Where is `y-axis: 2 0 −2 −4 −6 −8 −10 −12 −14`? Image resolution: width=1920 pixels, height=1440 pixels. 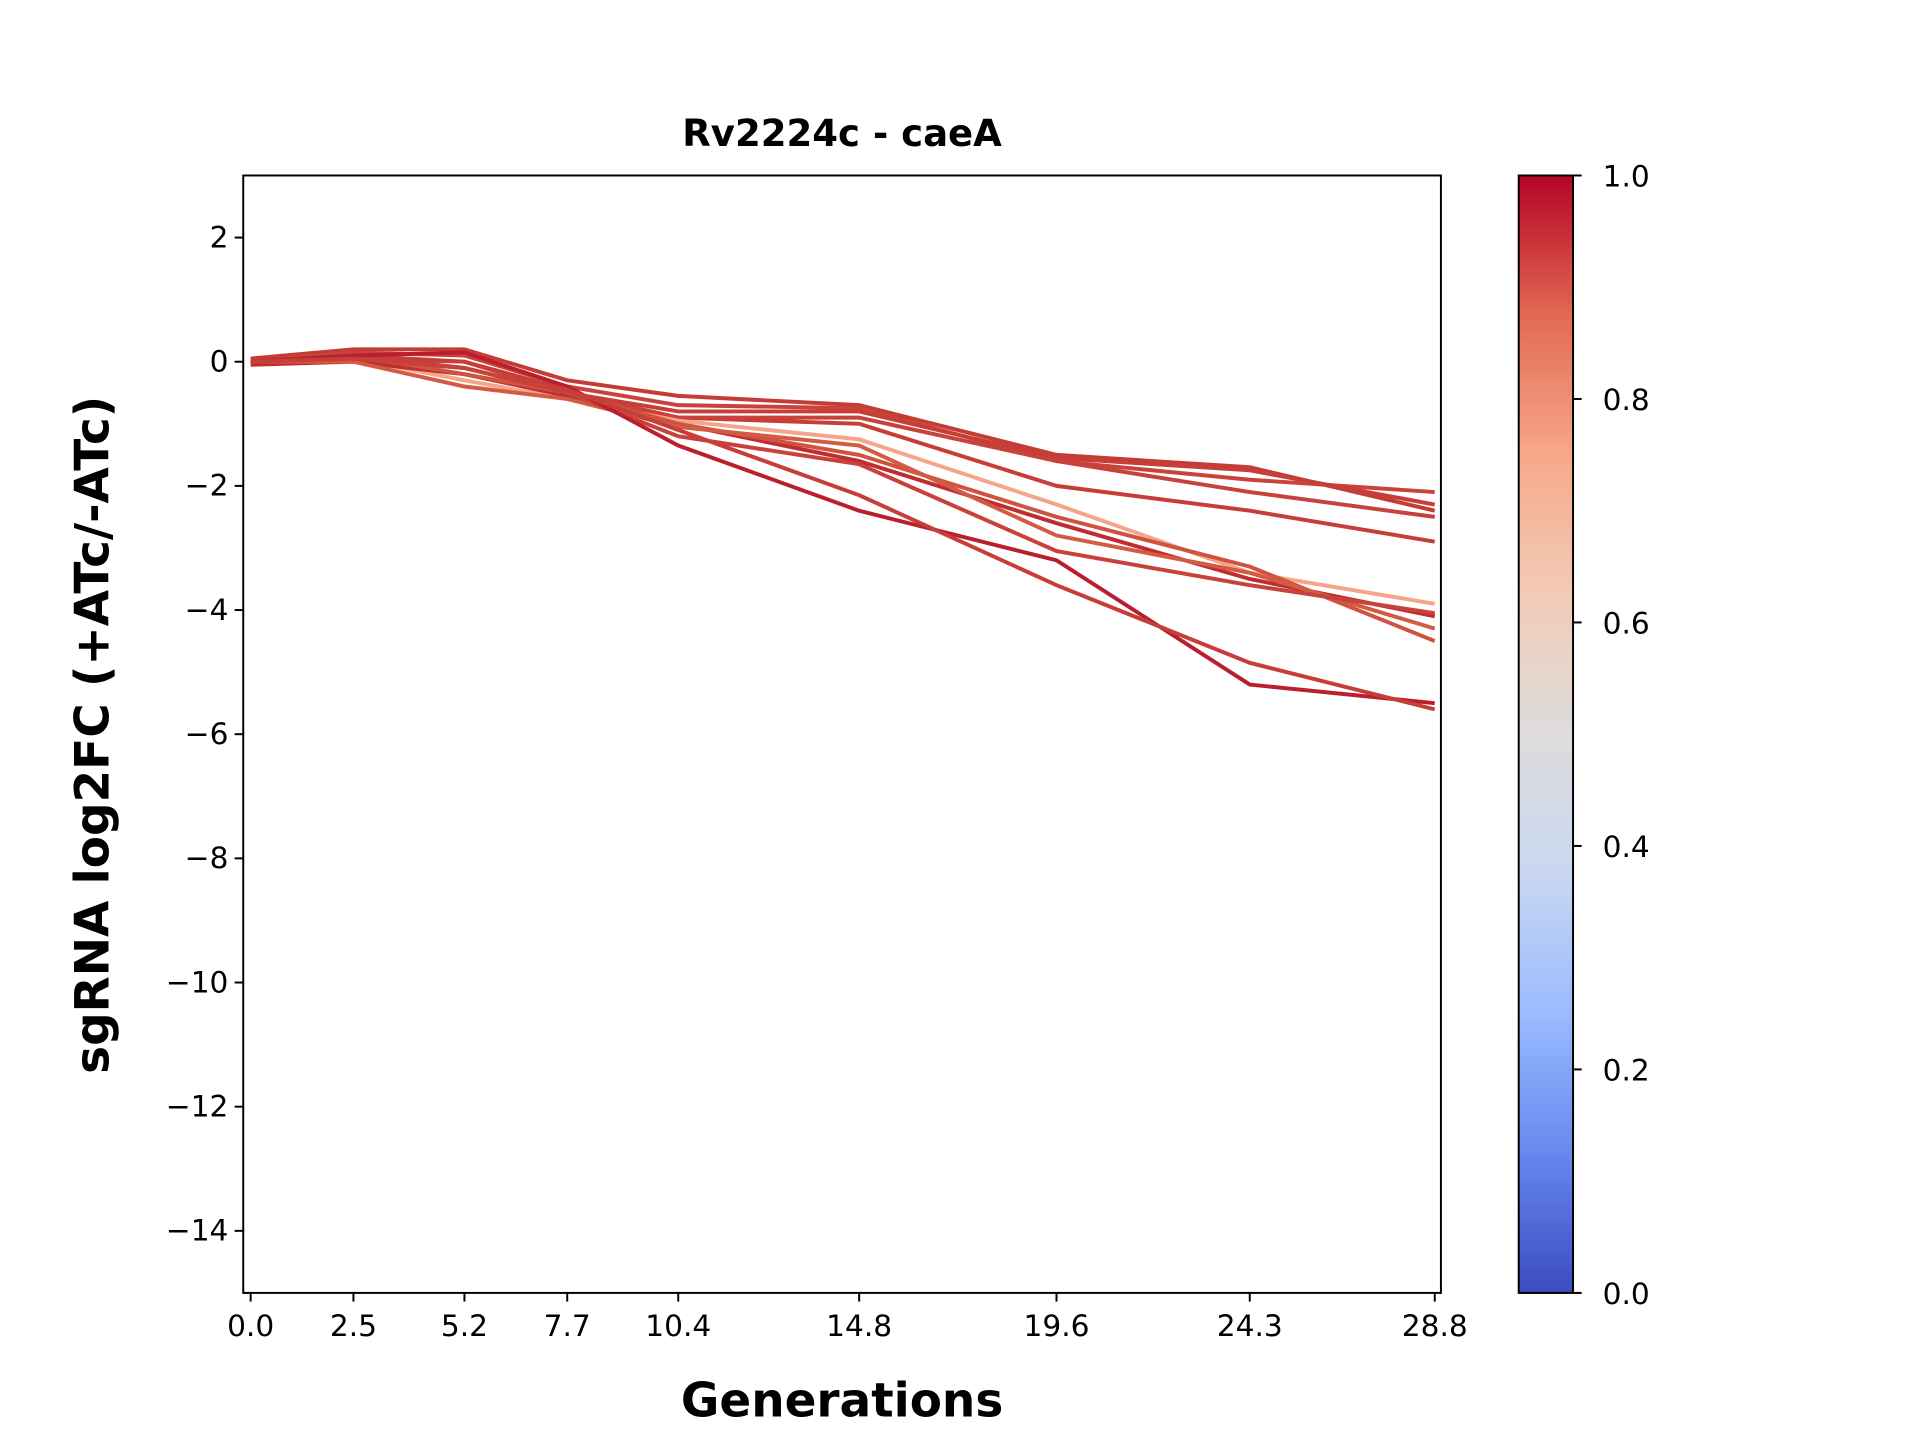
y-axis: 2 0 −2 −4 −6 −8 −10 −12 −14 is located at coordinates (205, 733).